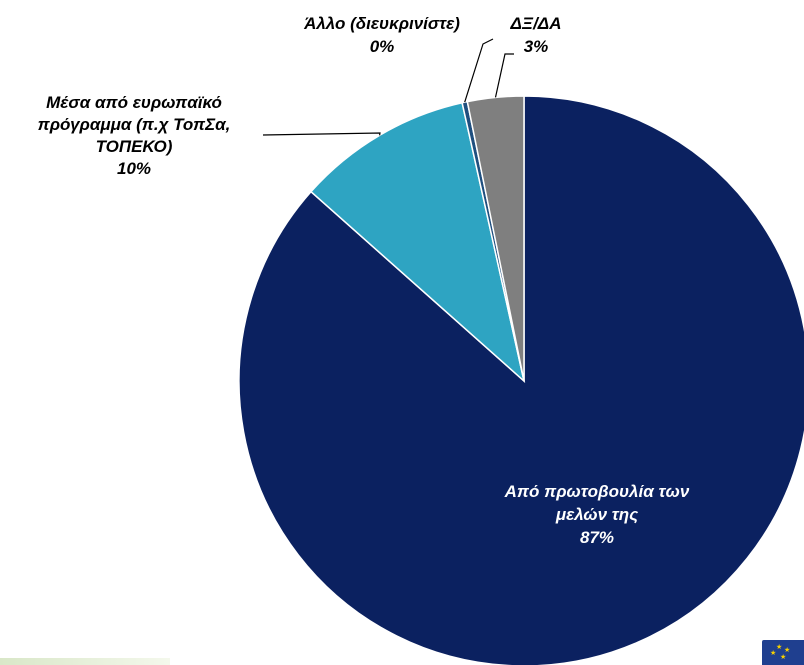 Image resolution: width=804 pixels, height=665 pixels. Describe the element at coordinates (783, 652) in the screenshot. I see `eu-flag-icon: ★ ★ ★ ★` at that location.